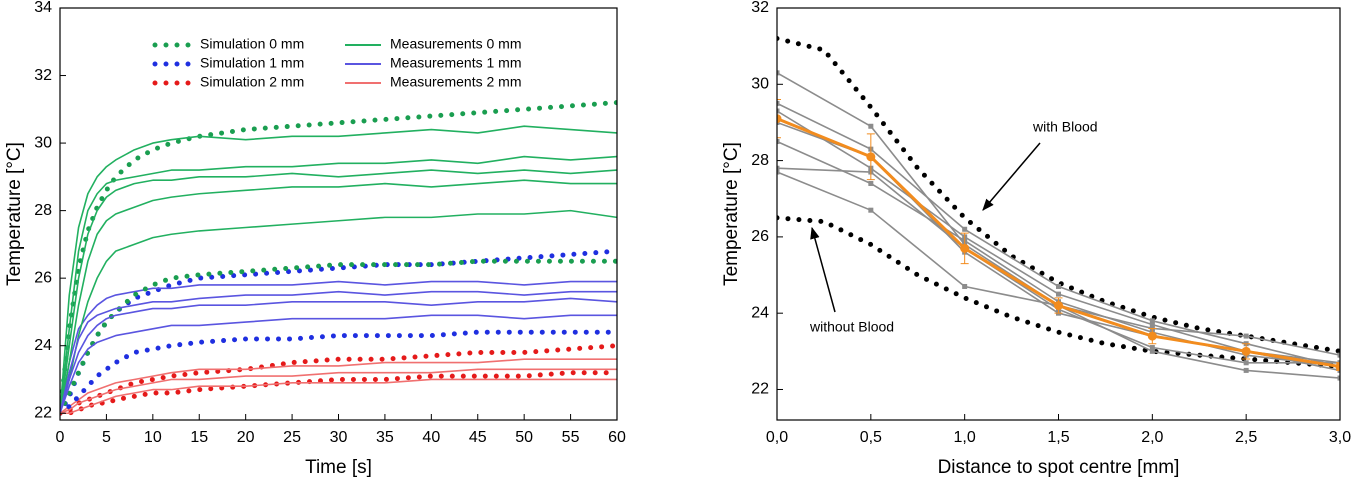 This screenshot has width=1360, height=488. What do you see at coordinates (292, 437) in the screenshot?
I see `x-tick-label: 25` at bounding box center [292, 437].